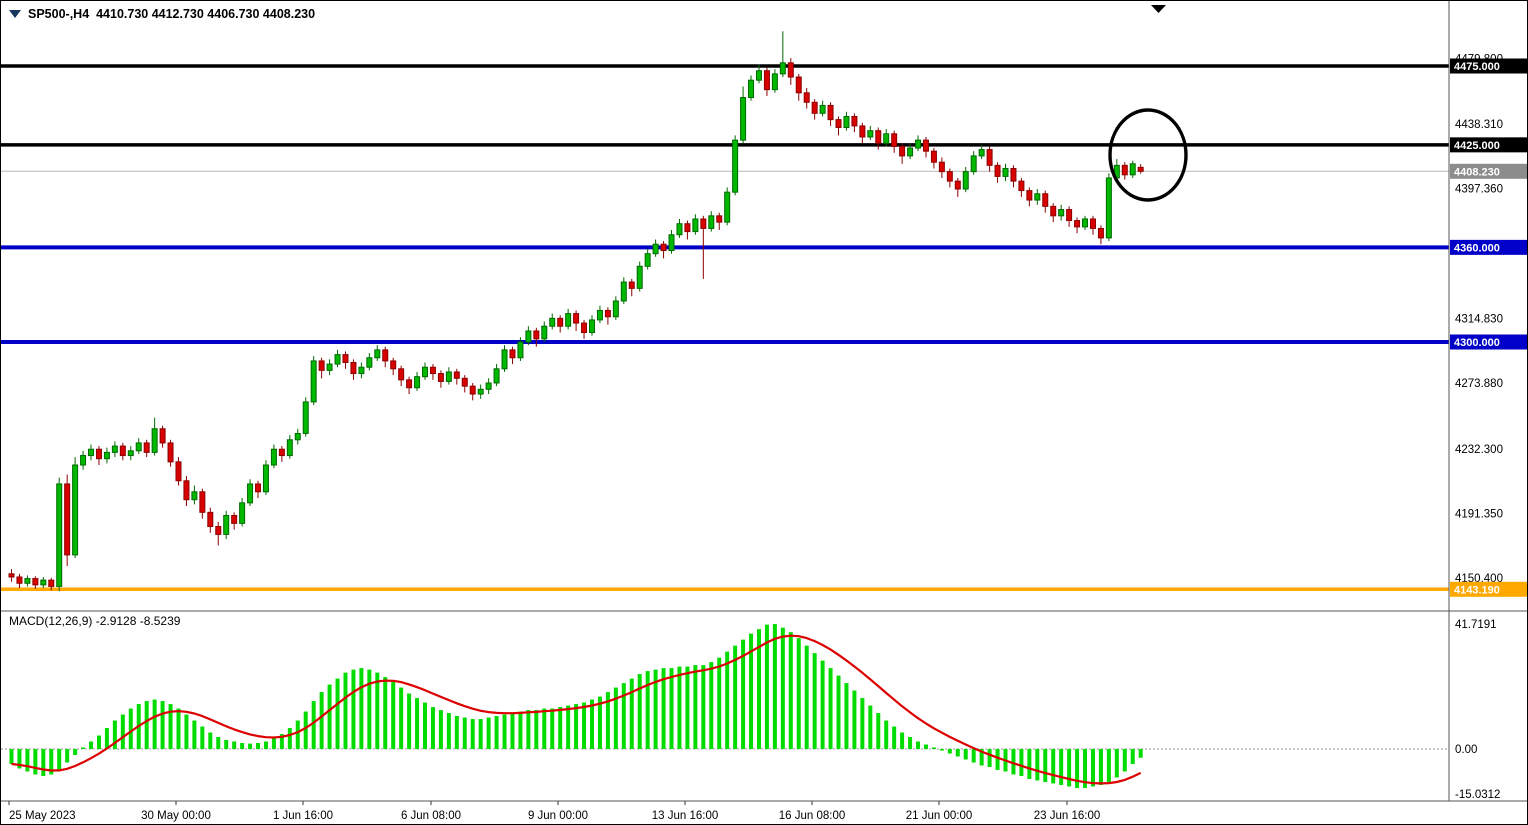 The image size is (1528, 825). What do you see at coordinates (42, 816) in the screenshot?
I see `time-tick-label: 25 May 2023` at bounding box center [42, 816].